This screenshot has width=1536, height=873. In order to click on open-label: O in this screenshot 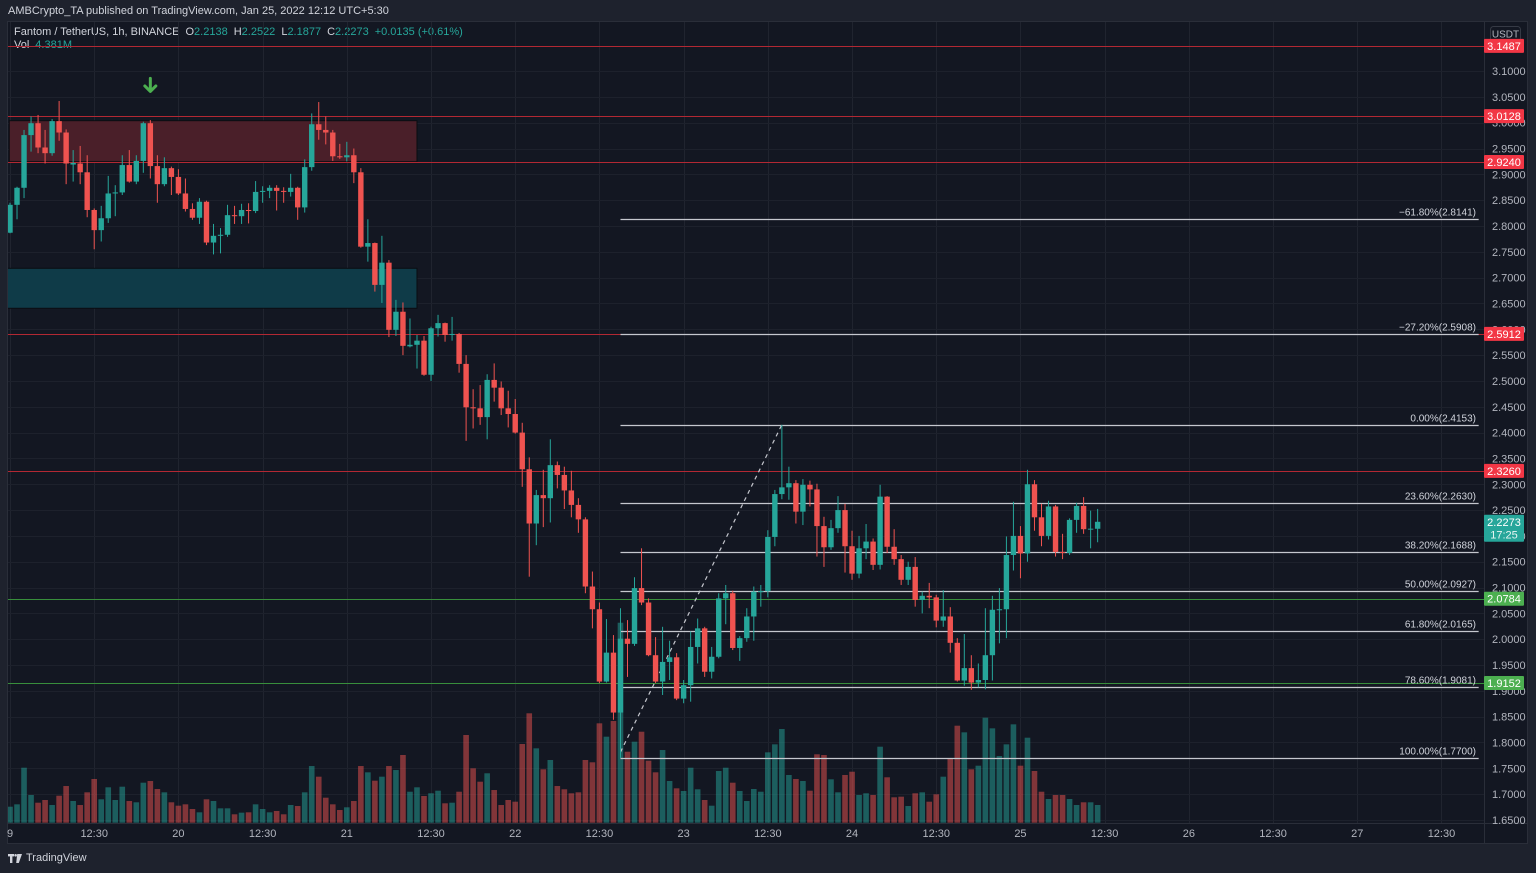, I will do `click(190, 32)`.